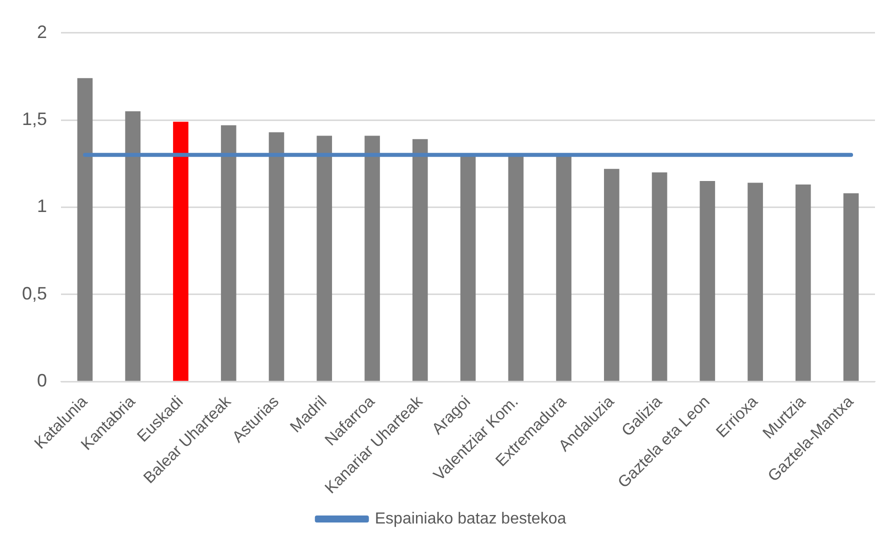 This screenshot has height=545, width=893. I want to click on y-tick-label: 0,5, so click(35, 293).